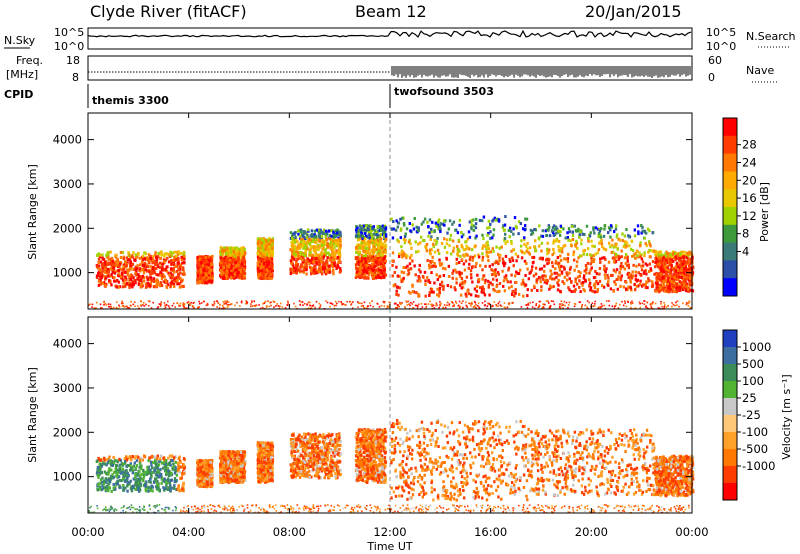  Describe the element at coordinates (756, 347) in the screenshot. I see `colorbar-tick-label: 1000` at that location.